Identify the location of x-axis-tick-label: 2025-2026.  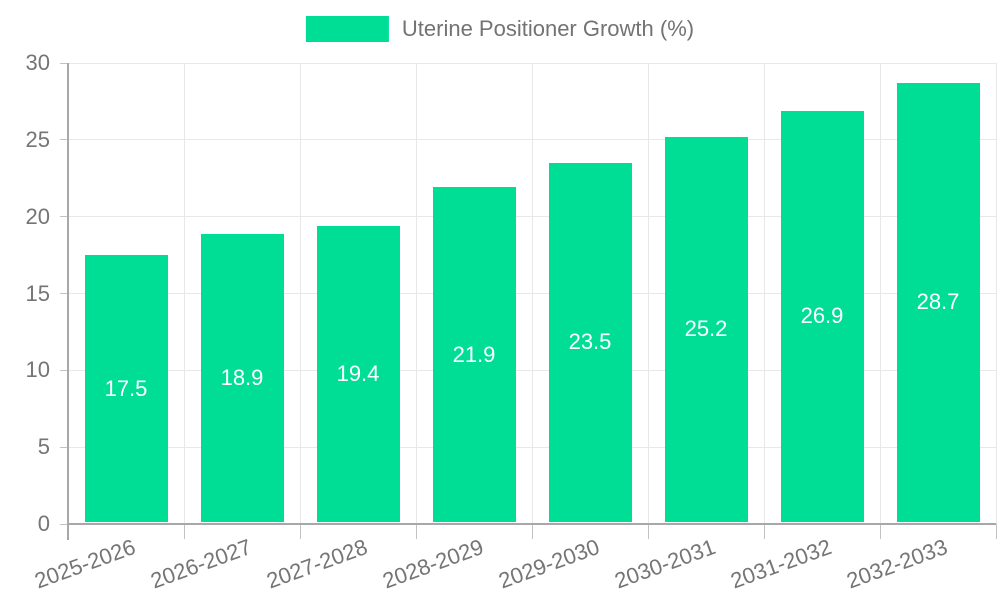
(85, 564).